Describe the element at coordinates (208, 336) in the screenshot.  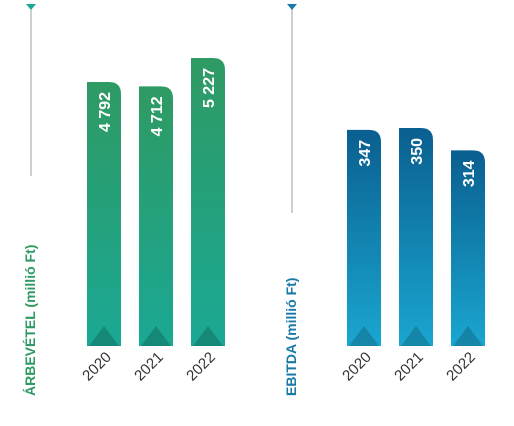
I see `revenue-bar-base-decoration-2022` at that location.